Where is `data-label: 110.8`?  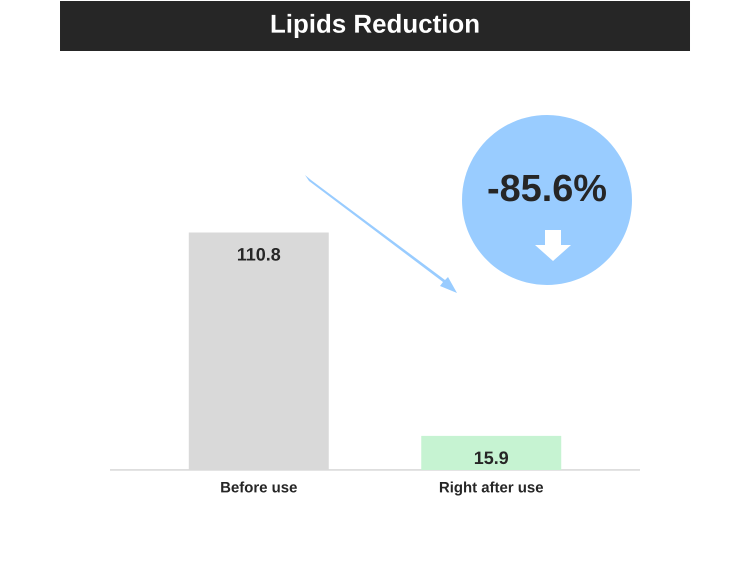
data-label: 110.8 is located at coordinates (259, 254).